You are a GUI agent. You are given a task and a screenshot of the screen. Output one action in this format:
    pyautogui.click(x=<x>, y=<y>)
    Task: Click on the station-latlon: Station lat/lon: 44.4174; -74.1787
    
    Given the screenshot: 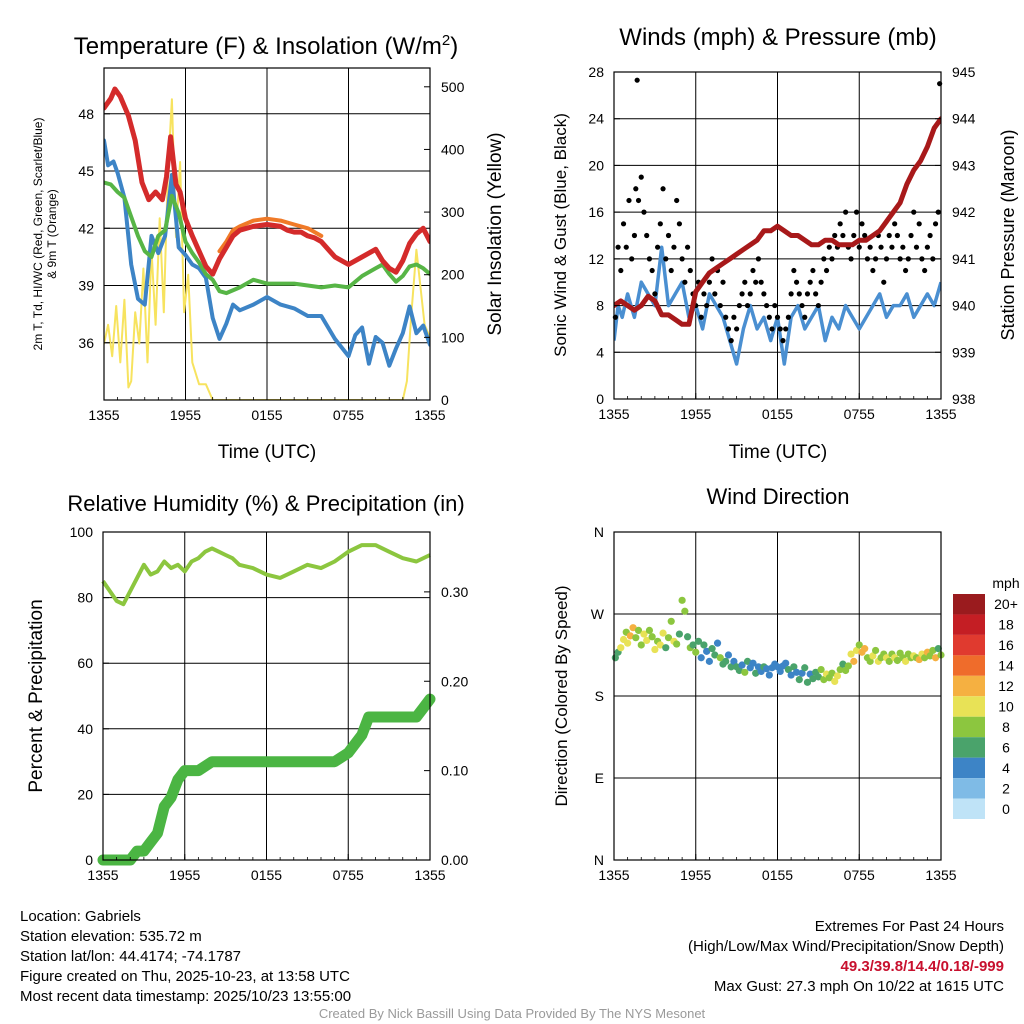 What is the action you would take?
    pyautogui.click(x=131, y=956)
    